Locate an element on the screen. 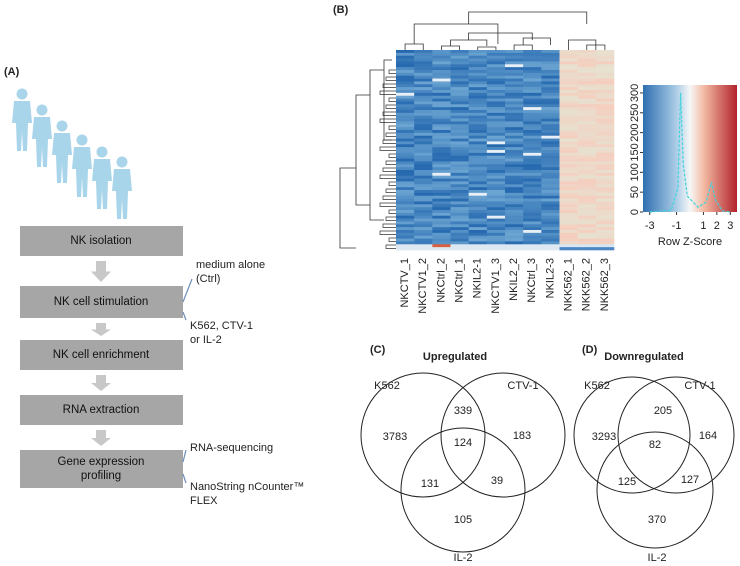 The height and width of the screenshot is (566, 740). person-head is located at coordinates (22, 94).